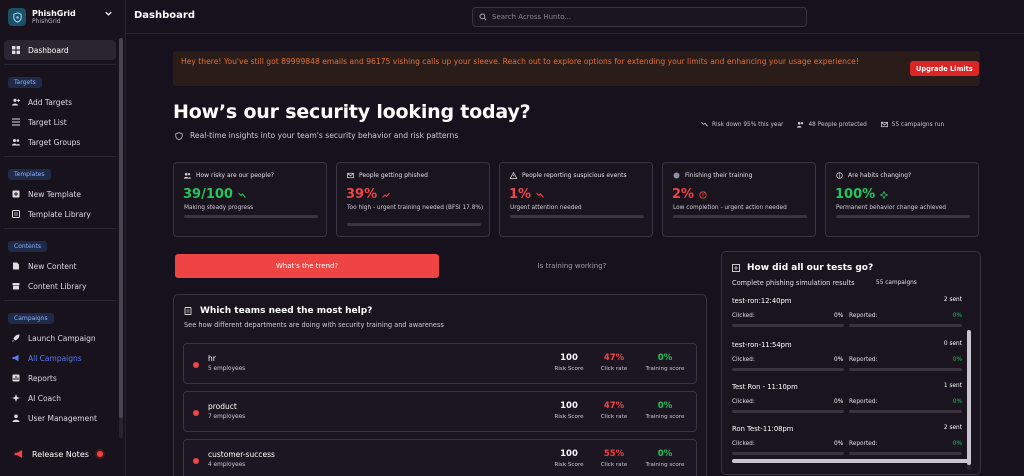 The image size is (1024, 476). I want to click on search-box, so click(639, 17).